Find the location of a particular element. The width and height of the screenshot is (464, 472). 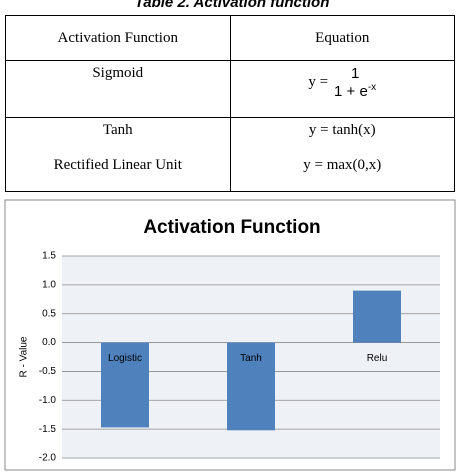

y-tick-label: -2.0 is located at coordinates (48, 458).